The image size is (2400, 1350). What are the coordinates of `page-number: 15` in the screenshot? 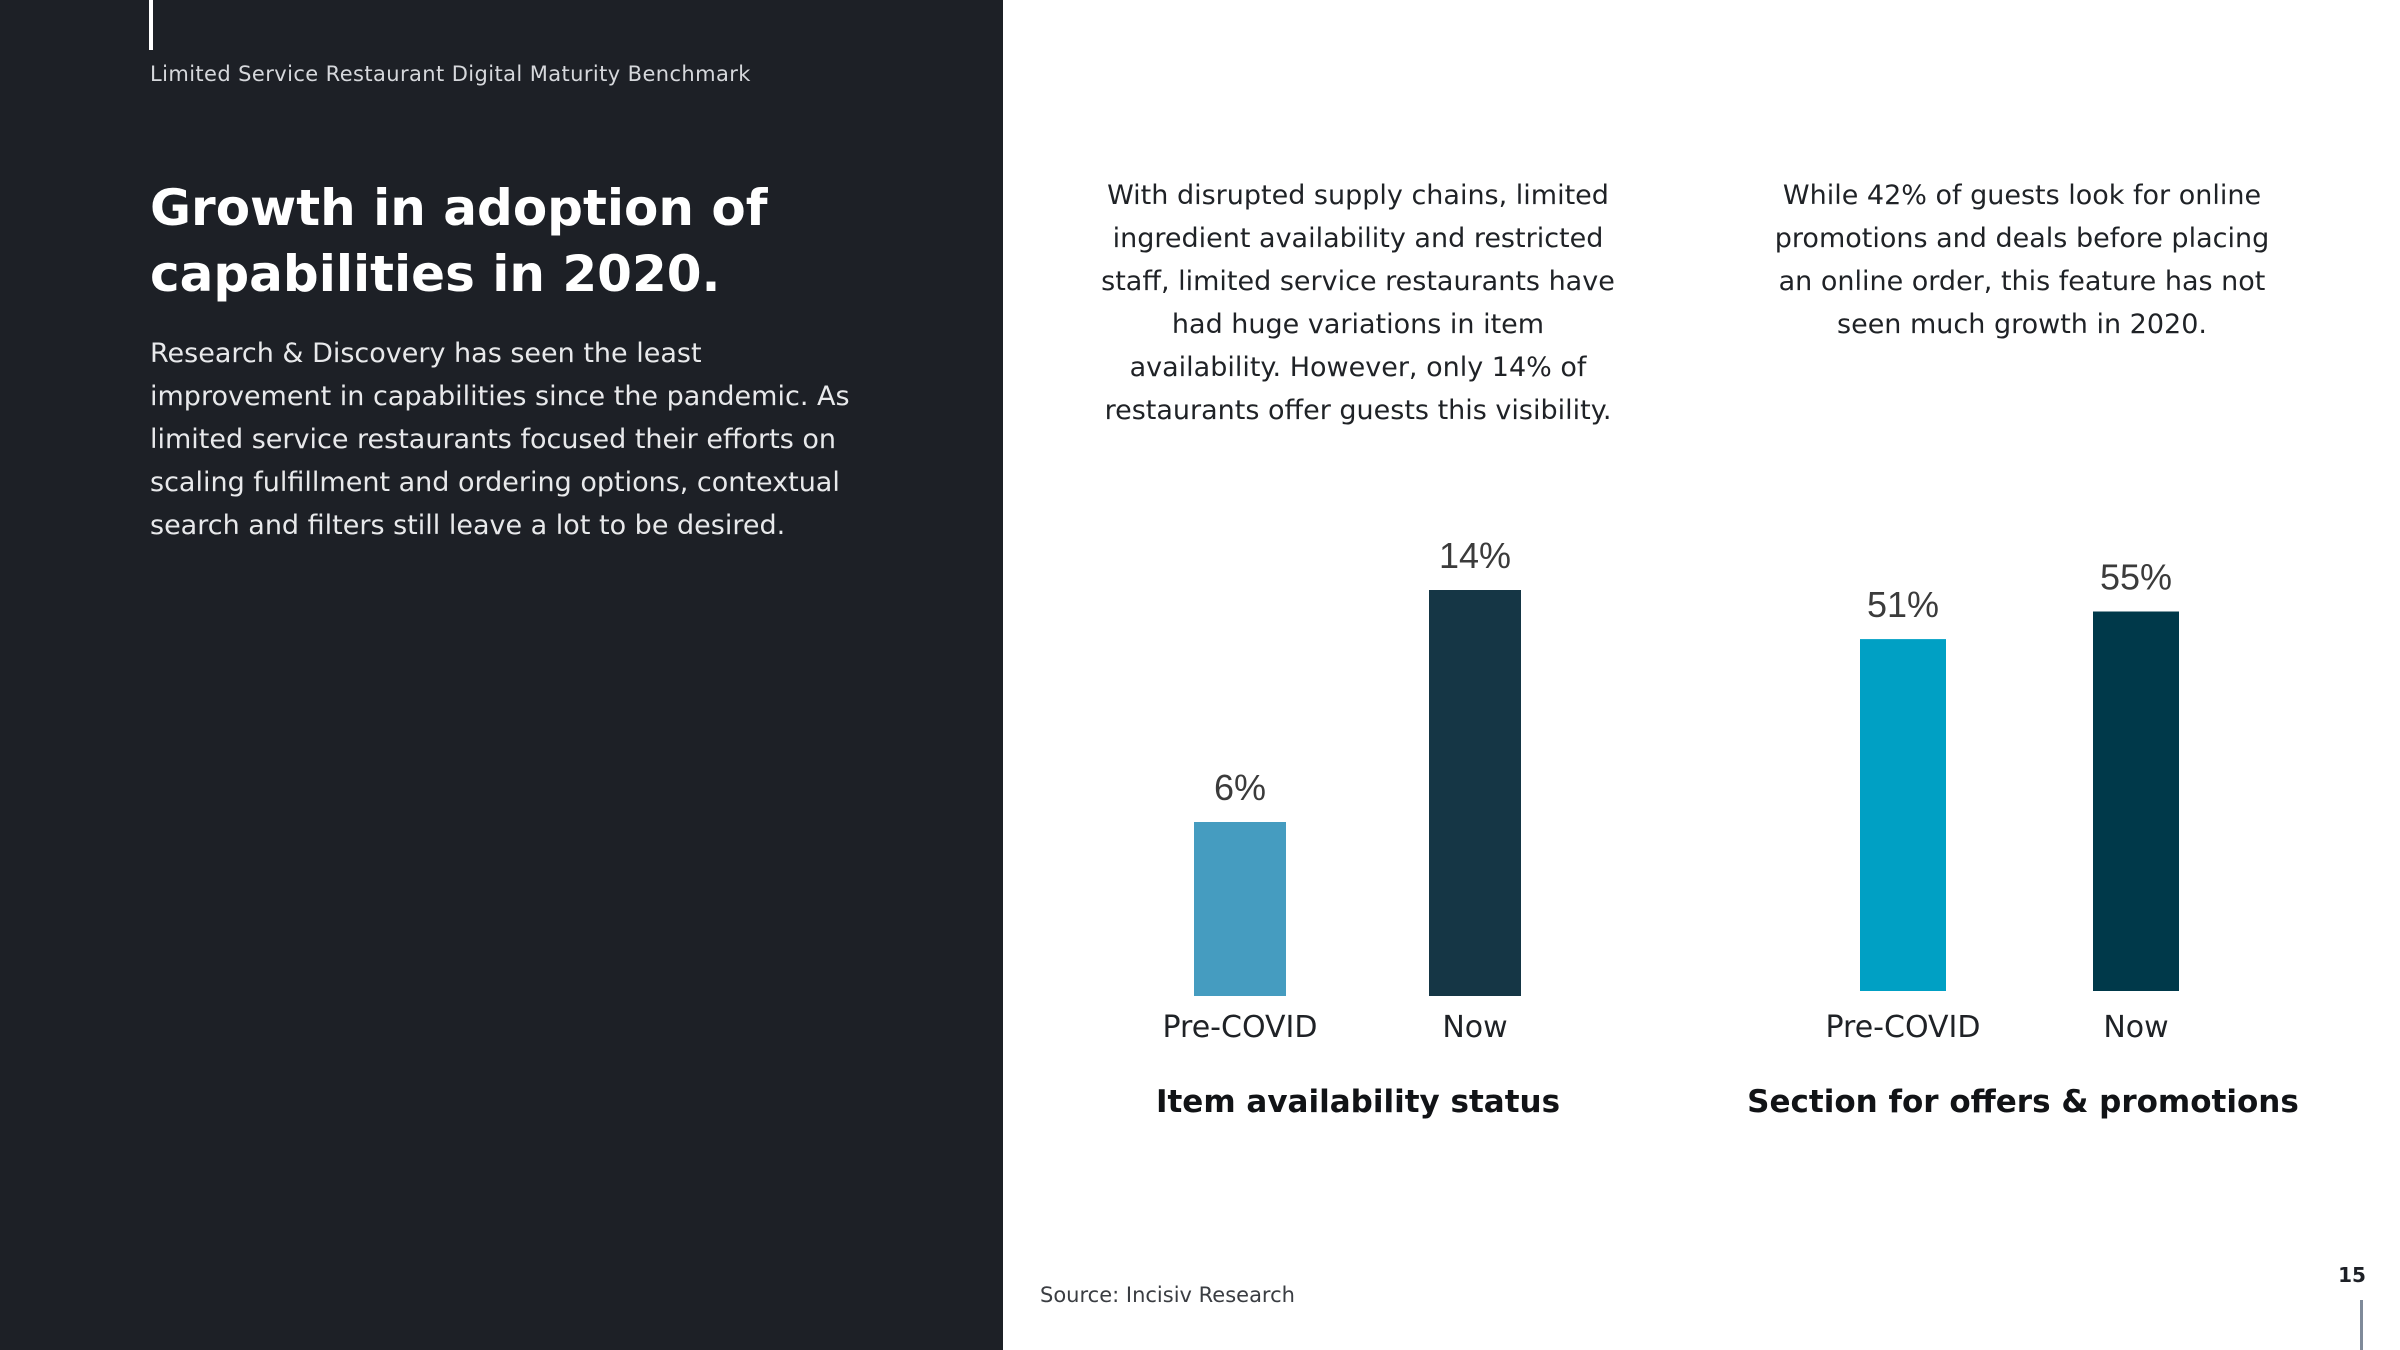 It's located at (2352, 1275).